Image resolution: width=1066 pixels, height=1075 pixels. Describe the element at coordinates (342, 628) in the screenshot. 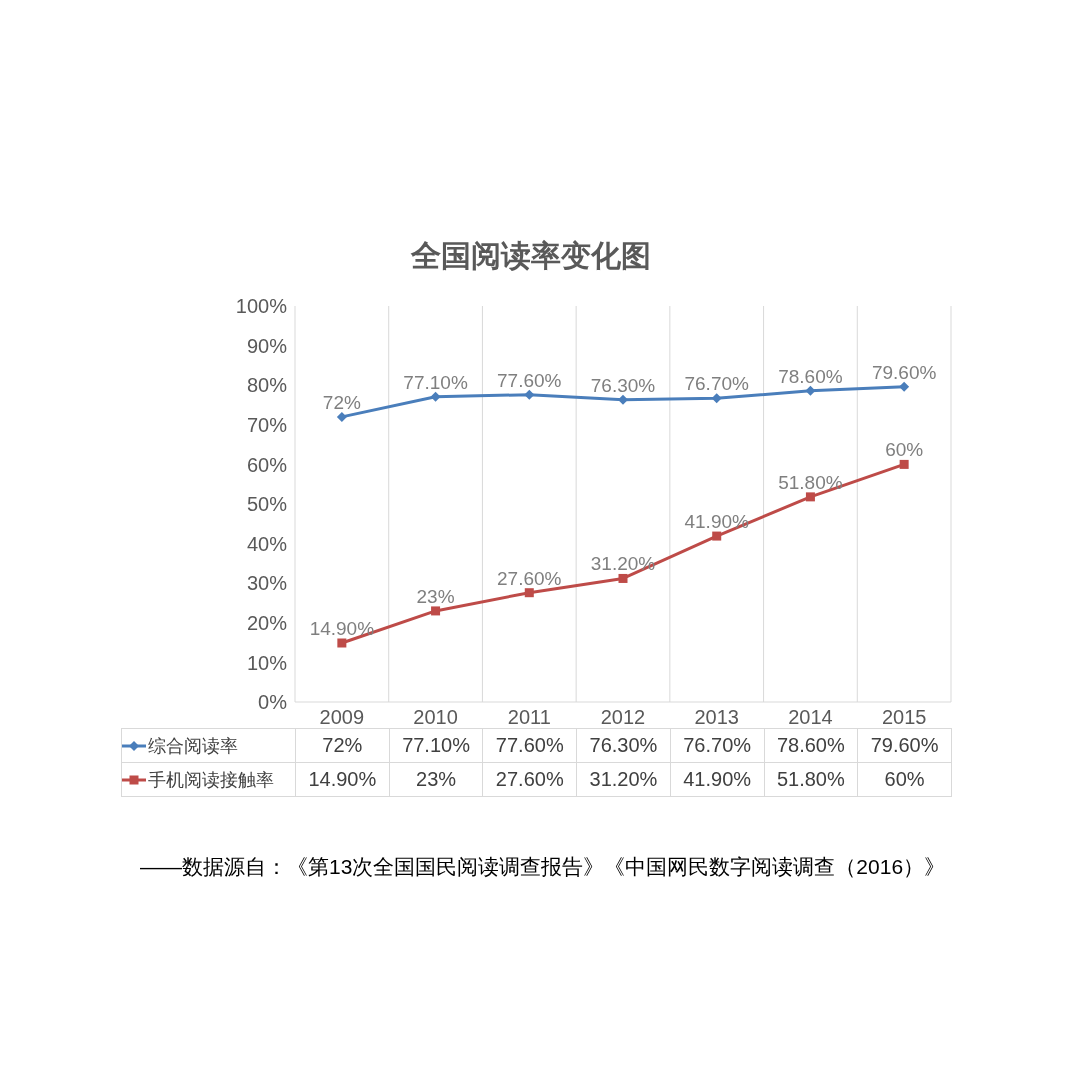

I see `text: 14.90%` at that location.